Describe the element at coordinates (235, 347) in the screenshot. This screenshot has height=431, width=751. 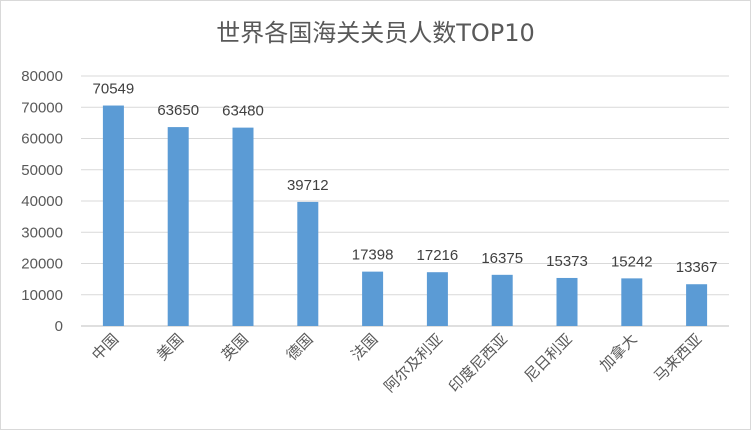
I see `category-label: 英国` at that location.